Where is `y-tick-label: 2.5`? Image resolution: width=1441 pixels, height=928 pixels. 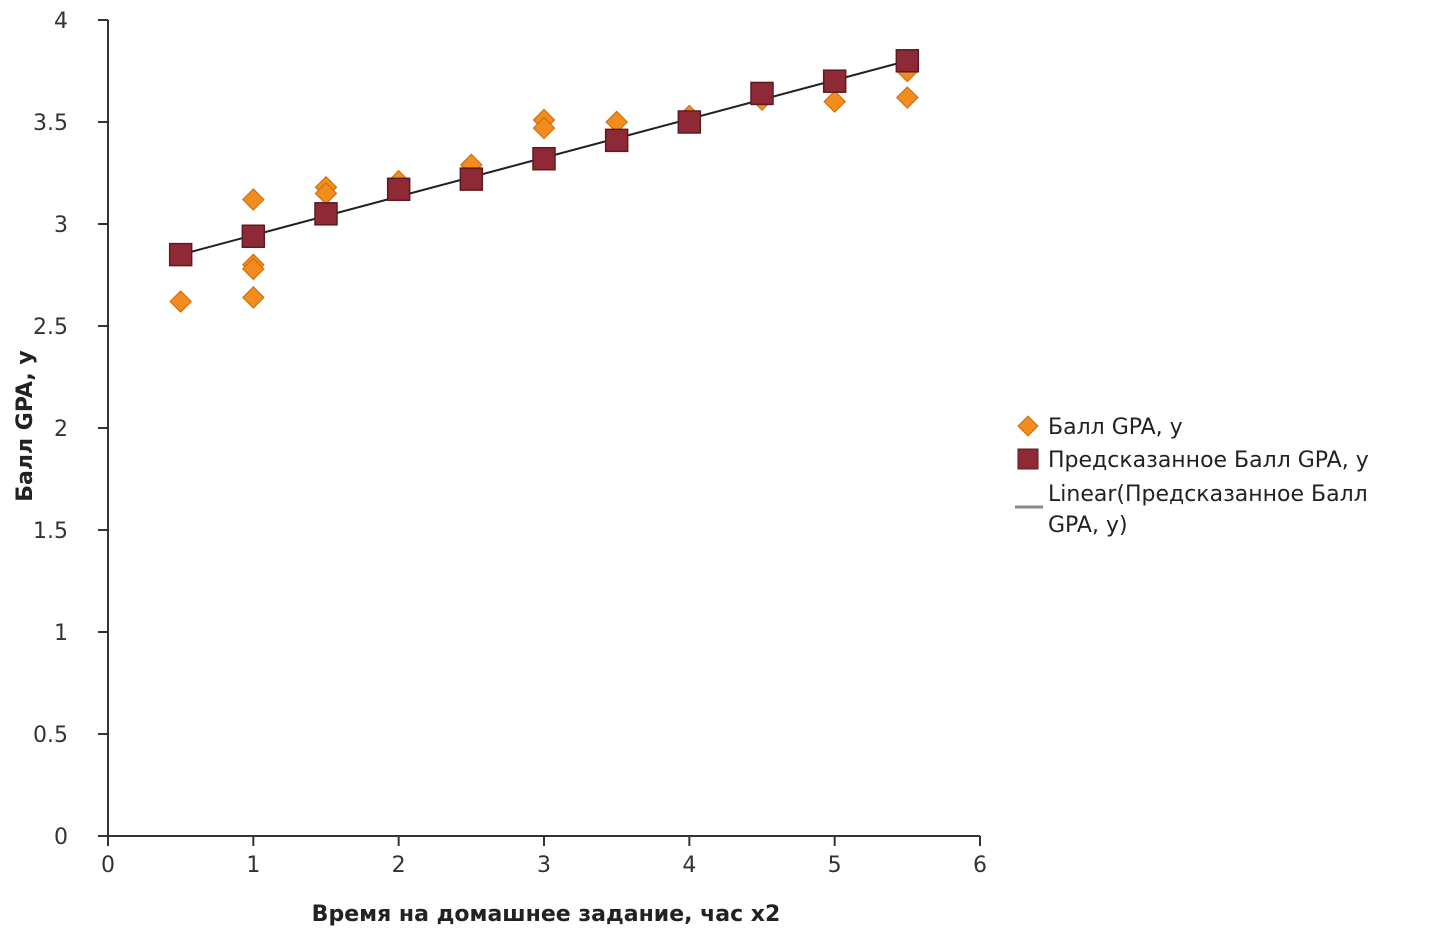
y-tick-label: 2.5 is located at coordinates (50, 327).